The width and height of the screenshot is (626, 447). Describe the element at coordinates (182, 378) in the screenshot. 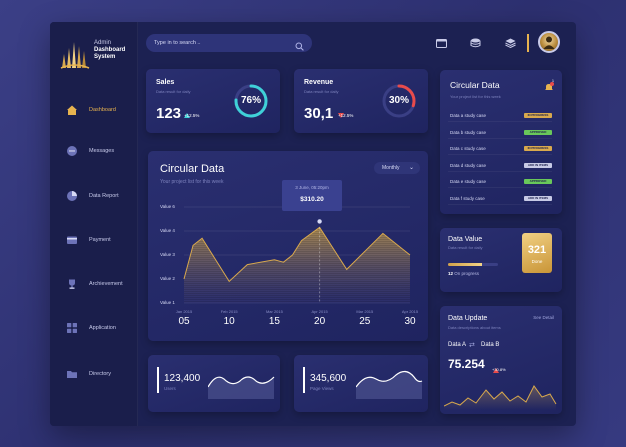

I see `users-value: 123,400` at that location.